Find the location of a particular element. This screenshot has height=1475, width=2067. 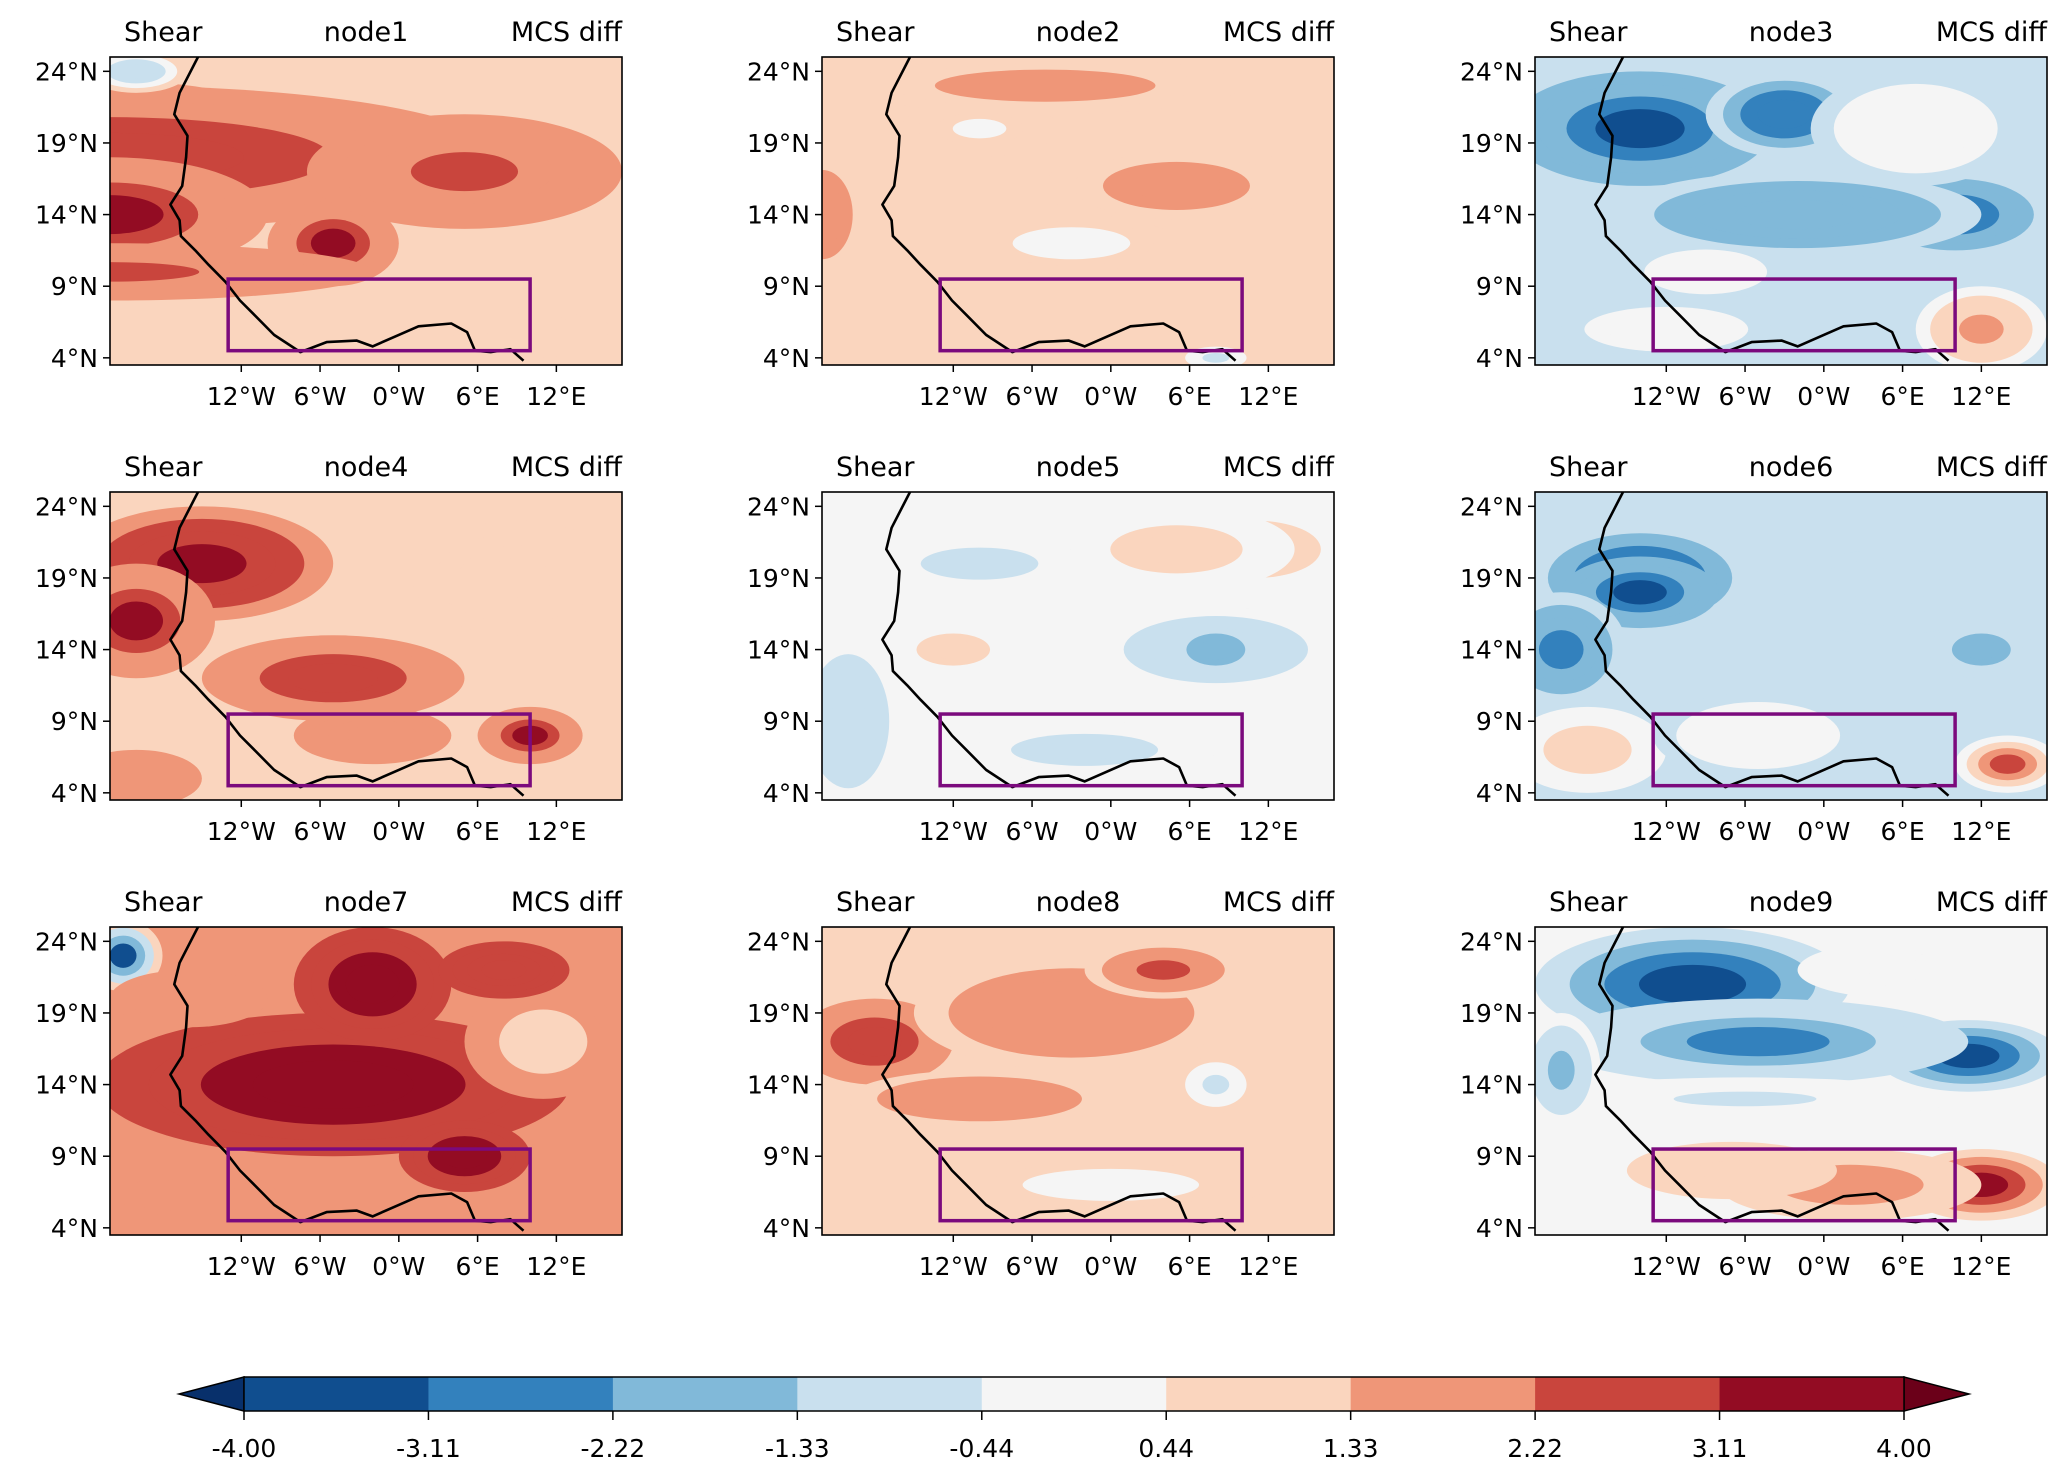

panel-title-node: node9 is located at coordinates (1791, 902).